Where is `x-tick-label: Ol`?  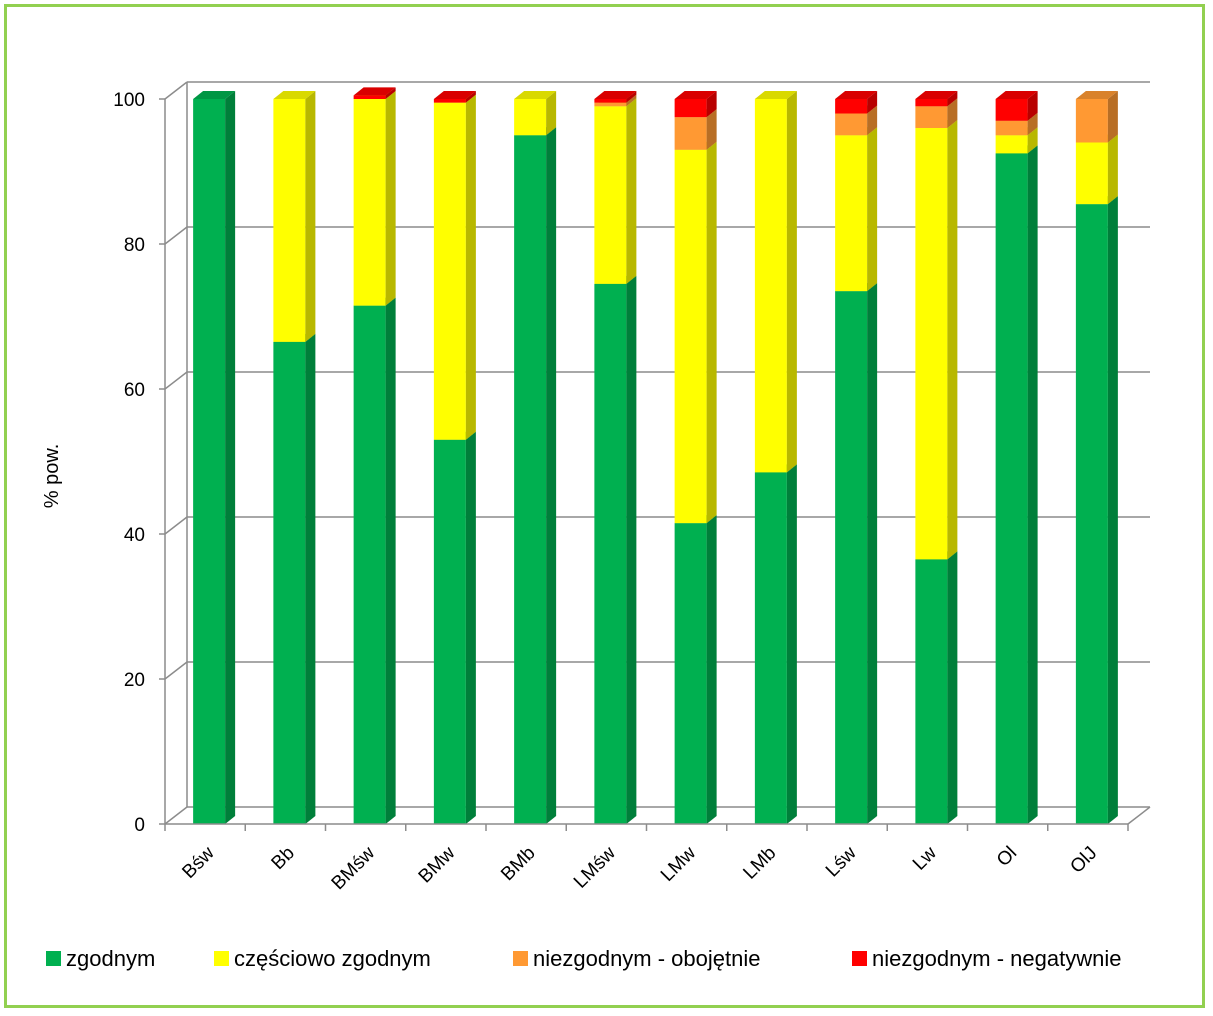
x-tick-label: Ol is located at coordinates (1007, 857).